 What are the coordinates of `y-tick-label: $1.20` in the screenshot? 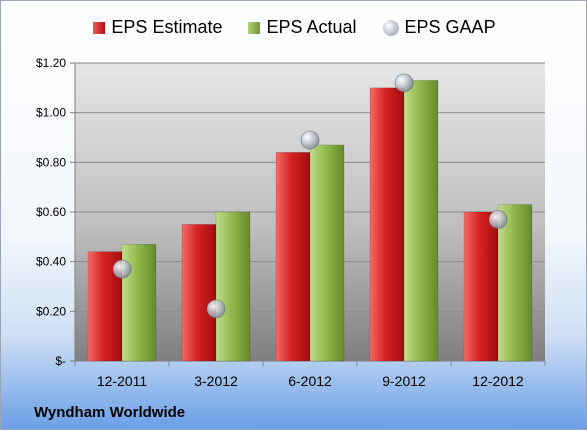 It's located at (51, 63).